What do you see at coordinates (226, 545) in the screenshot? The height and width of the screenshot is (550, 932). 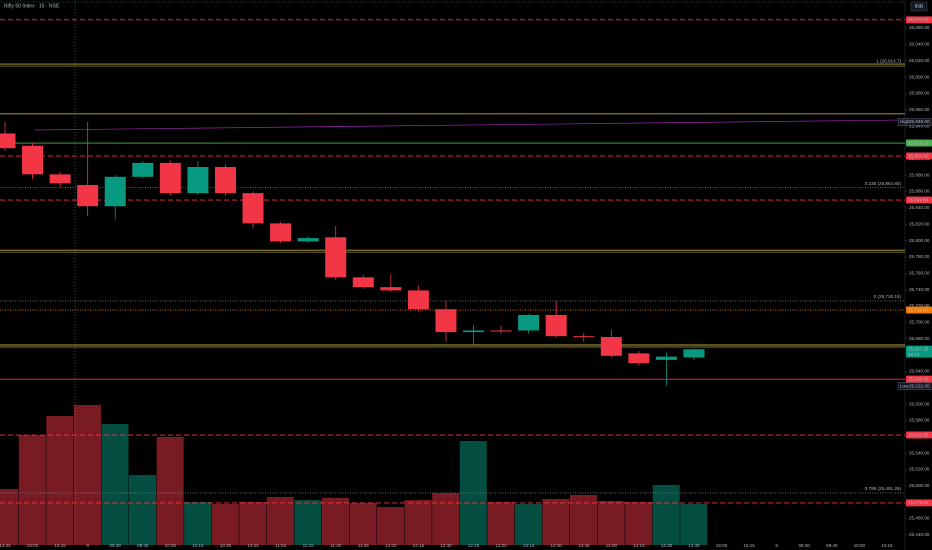 I see `x-tick-label: 10:30` at bounding box center [226, 545].